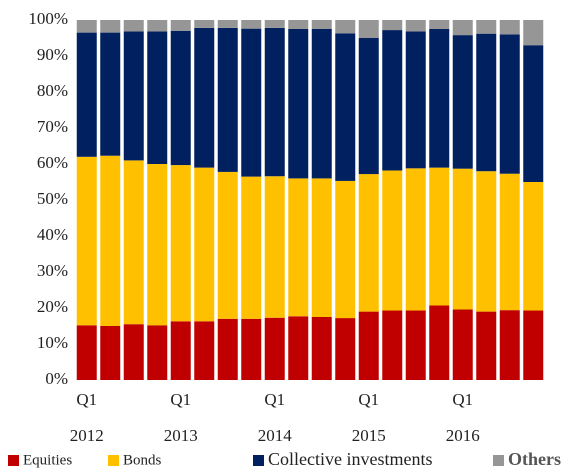 This screenshot has width=567, height=471. Describe the element at coordinates (369, 435) in the screenshot. I see `year-label: 2015` at that location.